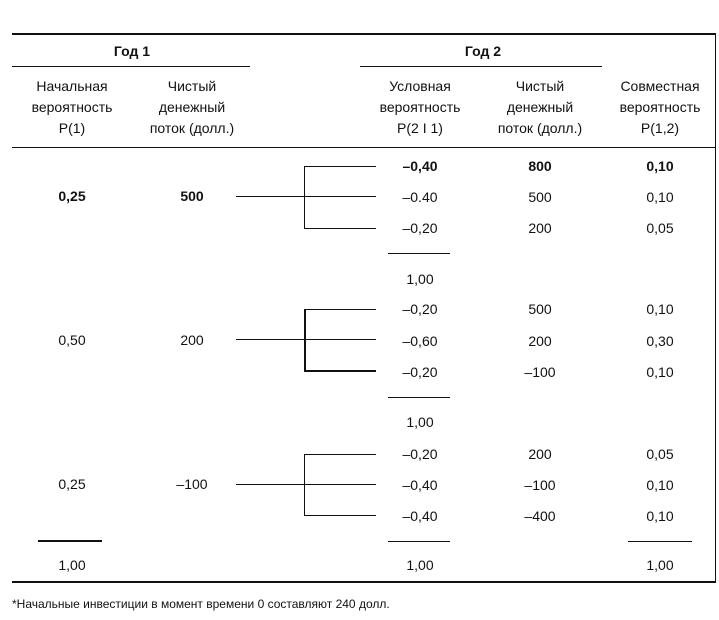  Describe the element at coordinates (540, 309) in the screenshot. I see `branch2-row1-cf2: 500` at that location.